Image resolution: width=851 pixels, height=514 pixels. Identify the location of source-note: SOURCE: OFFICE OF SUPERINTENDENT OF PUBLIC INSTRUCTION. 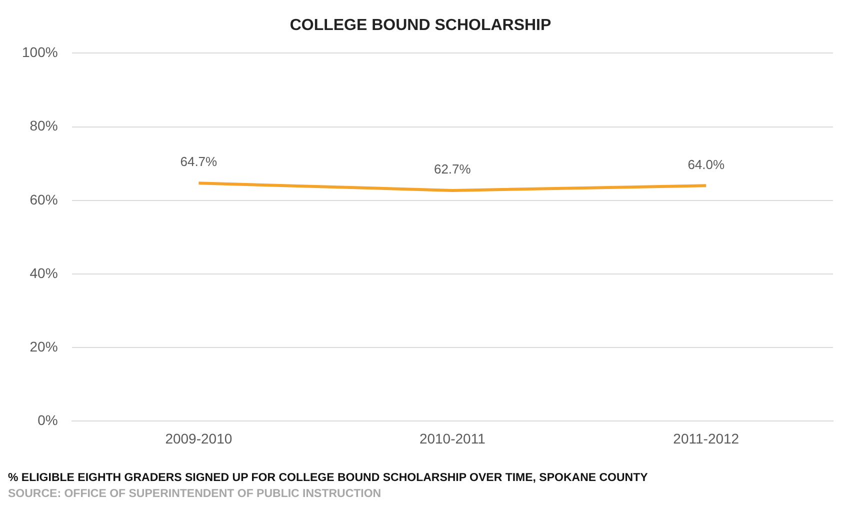
(195, 494).